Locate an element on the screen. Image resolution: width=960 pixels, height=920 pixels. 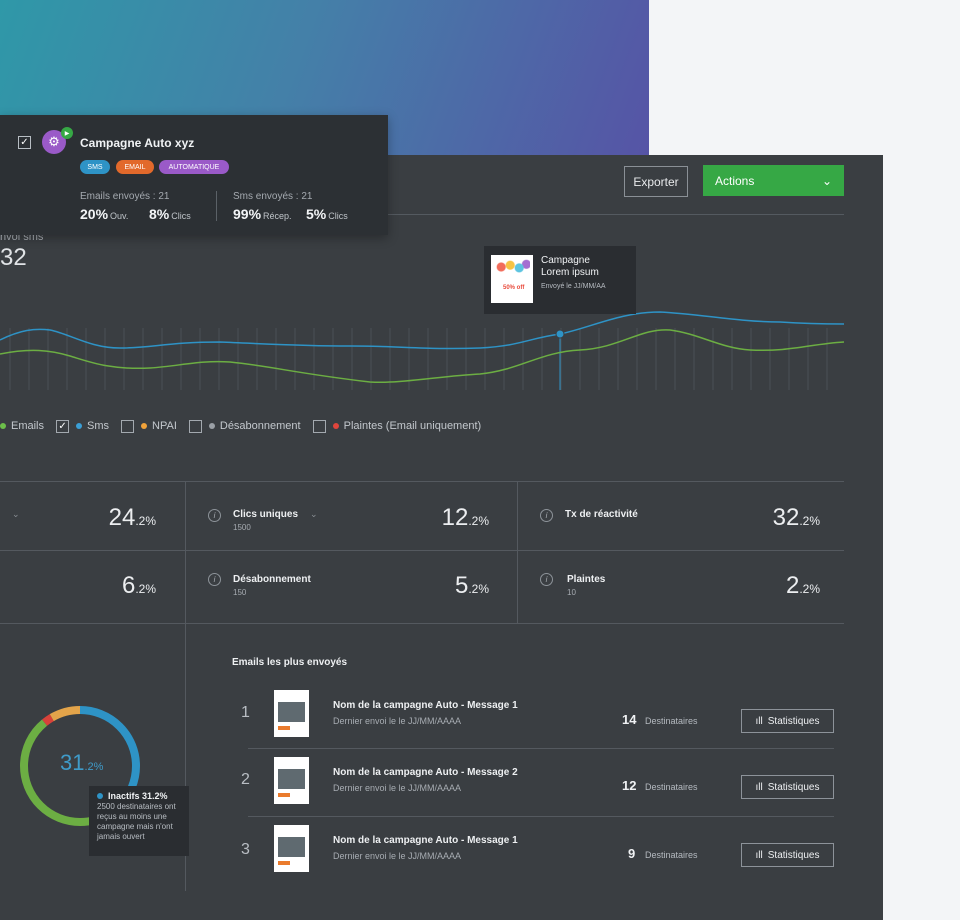
tooltip-title-1: Campagne is located at coordinates (565, 260).